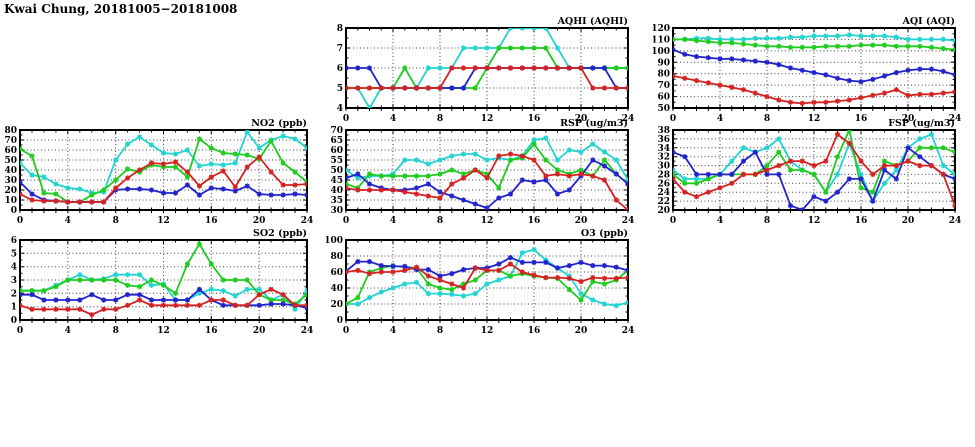  I want to click on svg-text: 26, so click(663, 184).